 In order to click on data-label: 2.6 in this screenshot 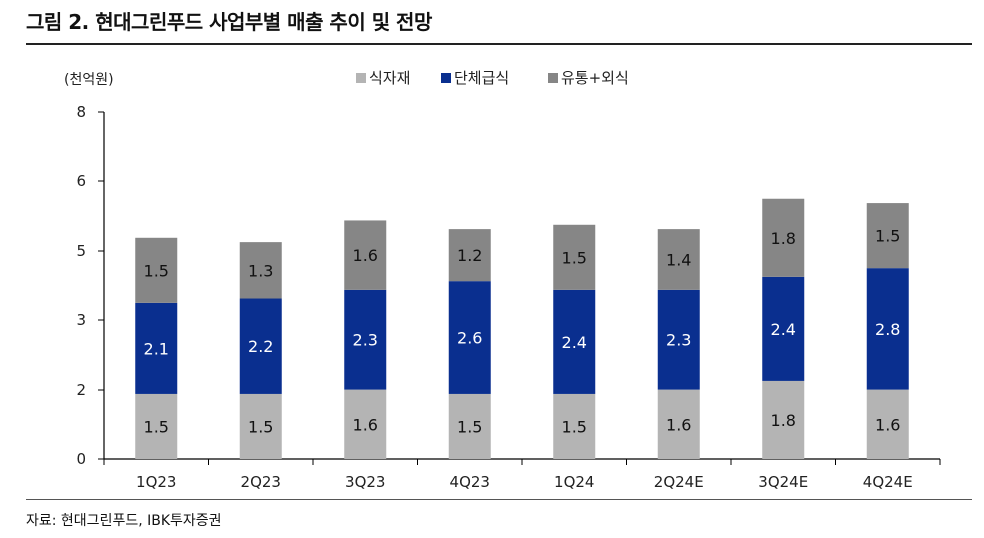, I will do `click(469, 338)`.